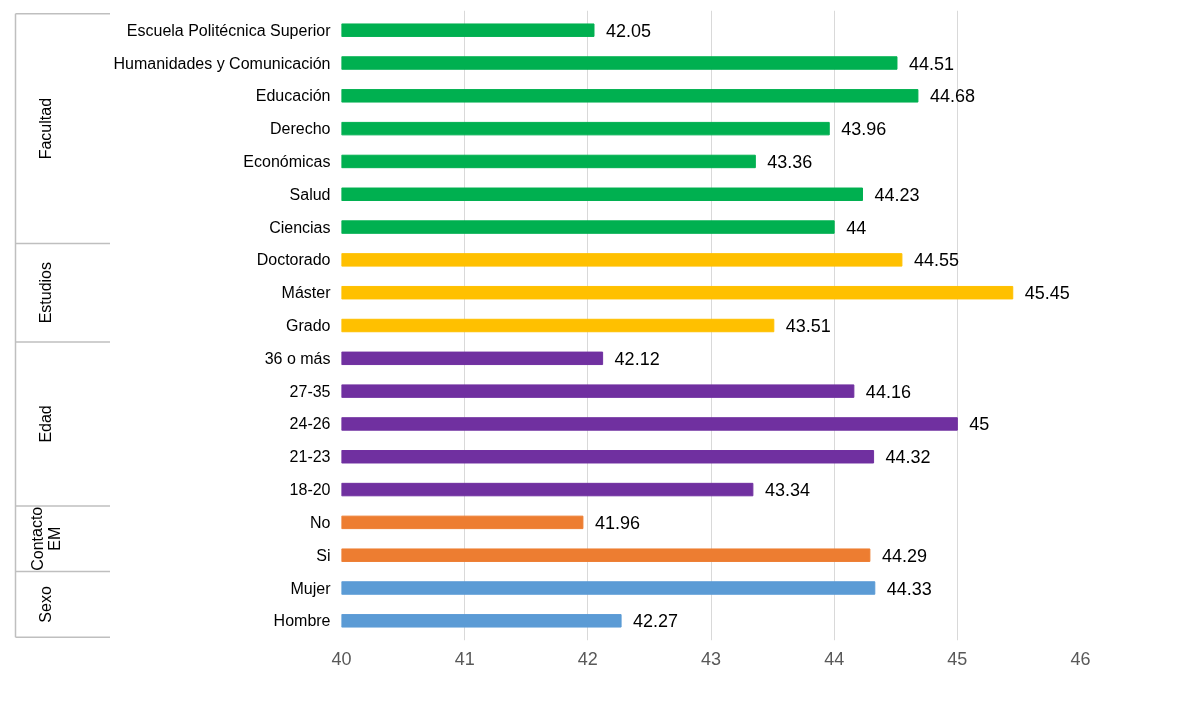 The image size is (1197, 709). Describe the element at coordinates (293, 260) in the screenshot. I see `y-tick-label: Doctorado` at that location.